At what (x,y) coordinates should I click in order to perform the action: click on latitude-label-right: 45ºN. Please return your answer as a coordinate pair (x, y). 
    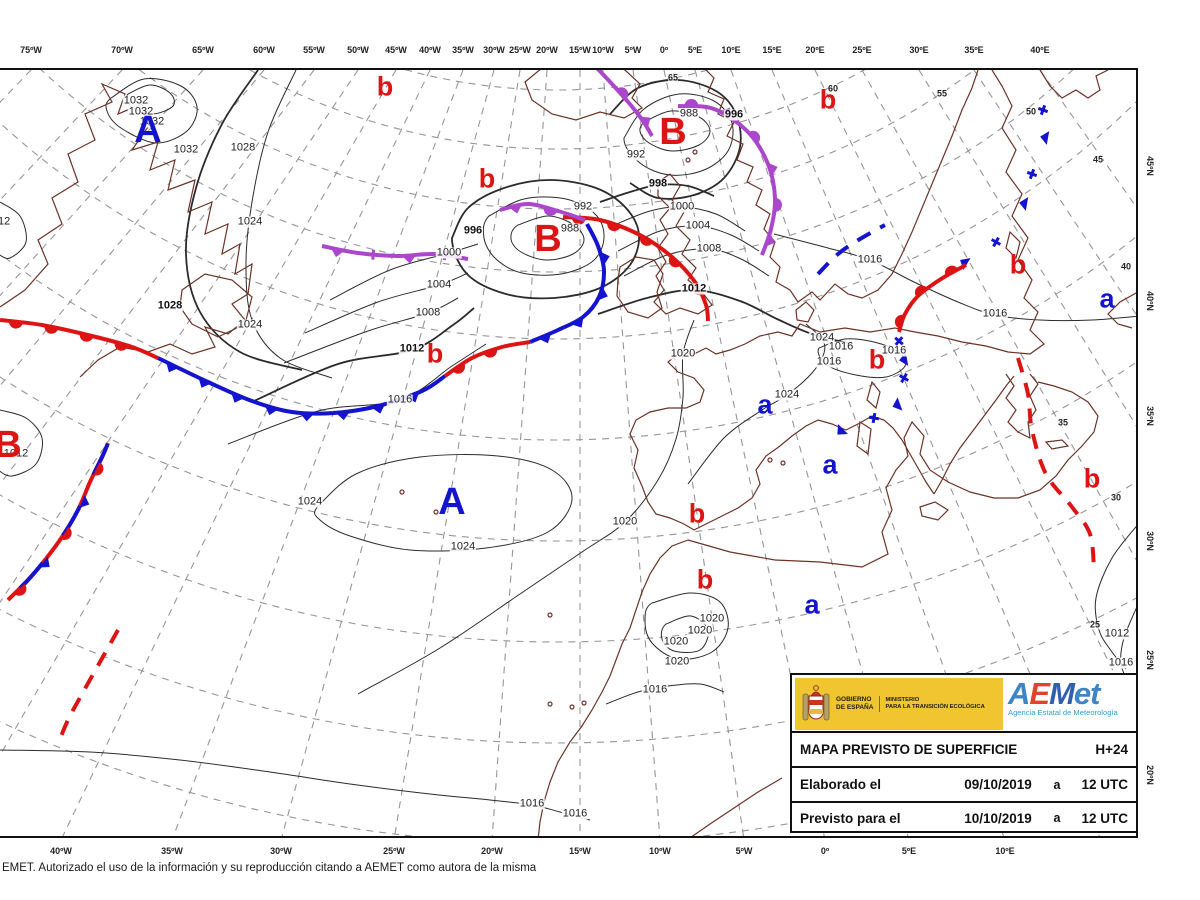
    Looking at the image, I should click on (1150, 166).